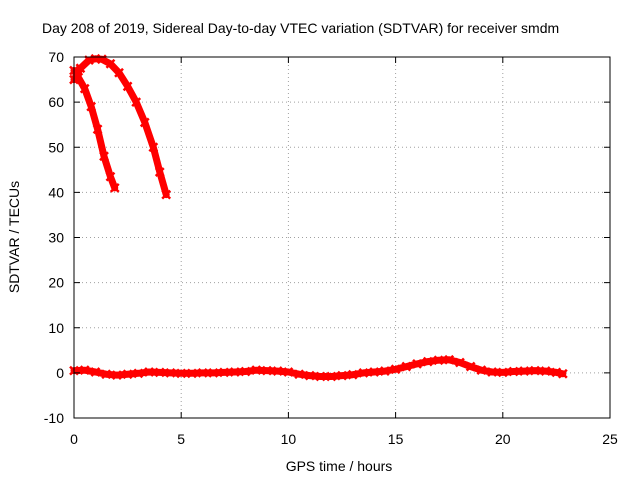  I want to click on y-tick-label: 60, so click(56, 102).